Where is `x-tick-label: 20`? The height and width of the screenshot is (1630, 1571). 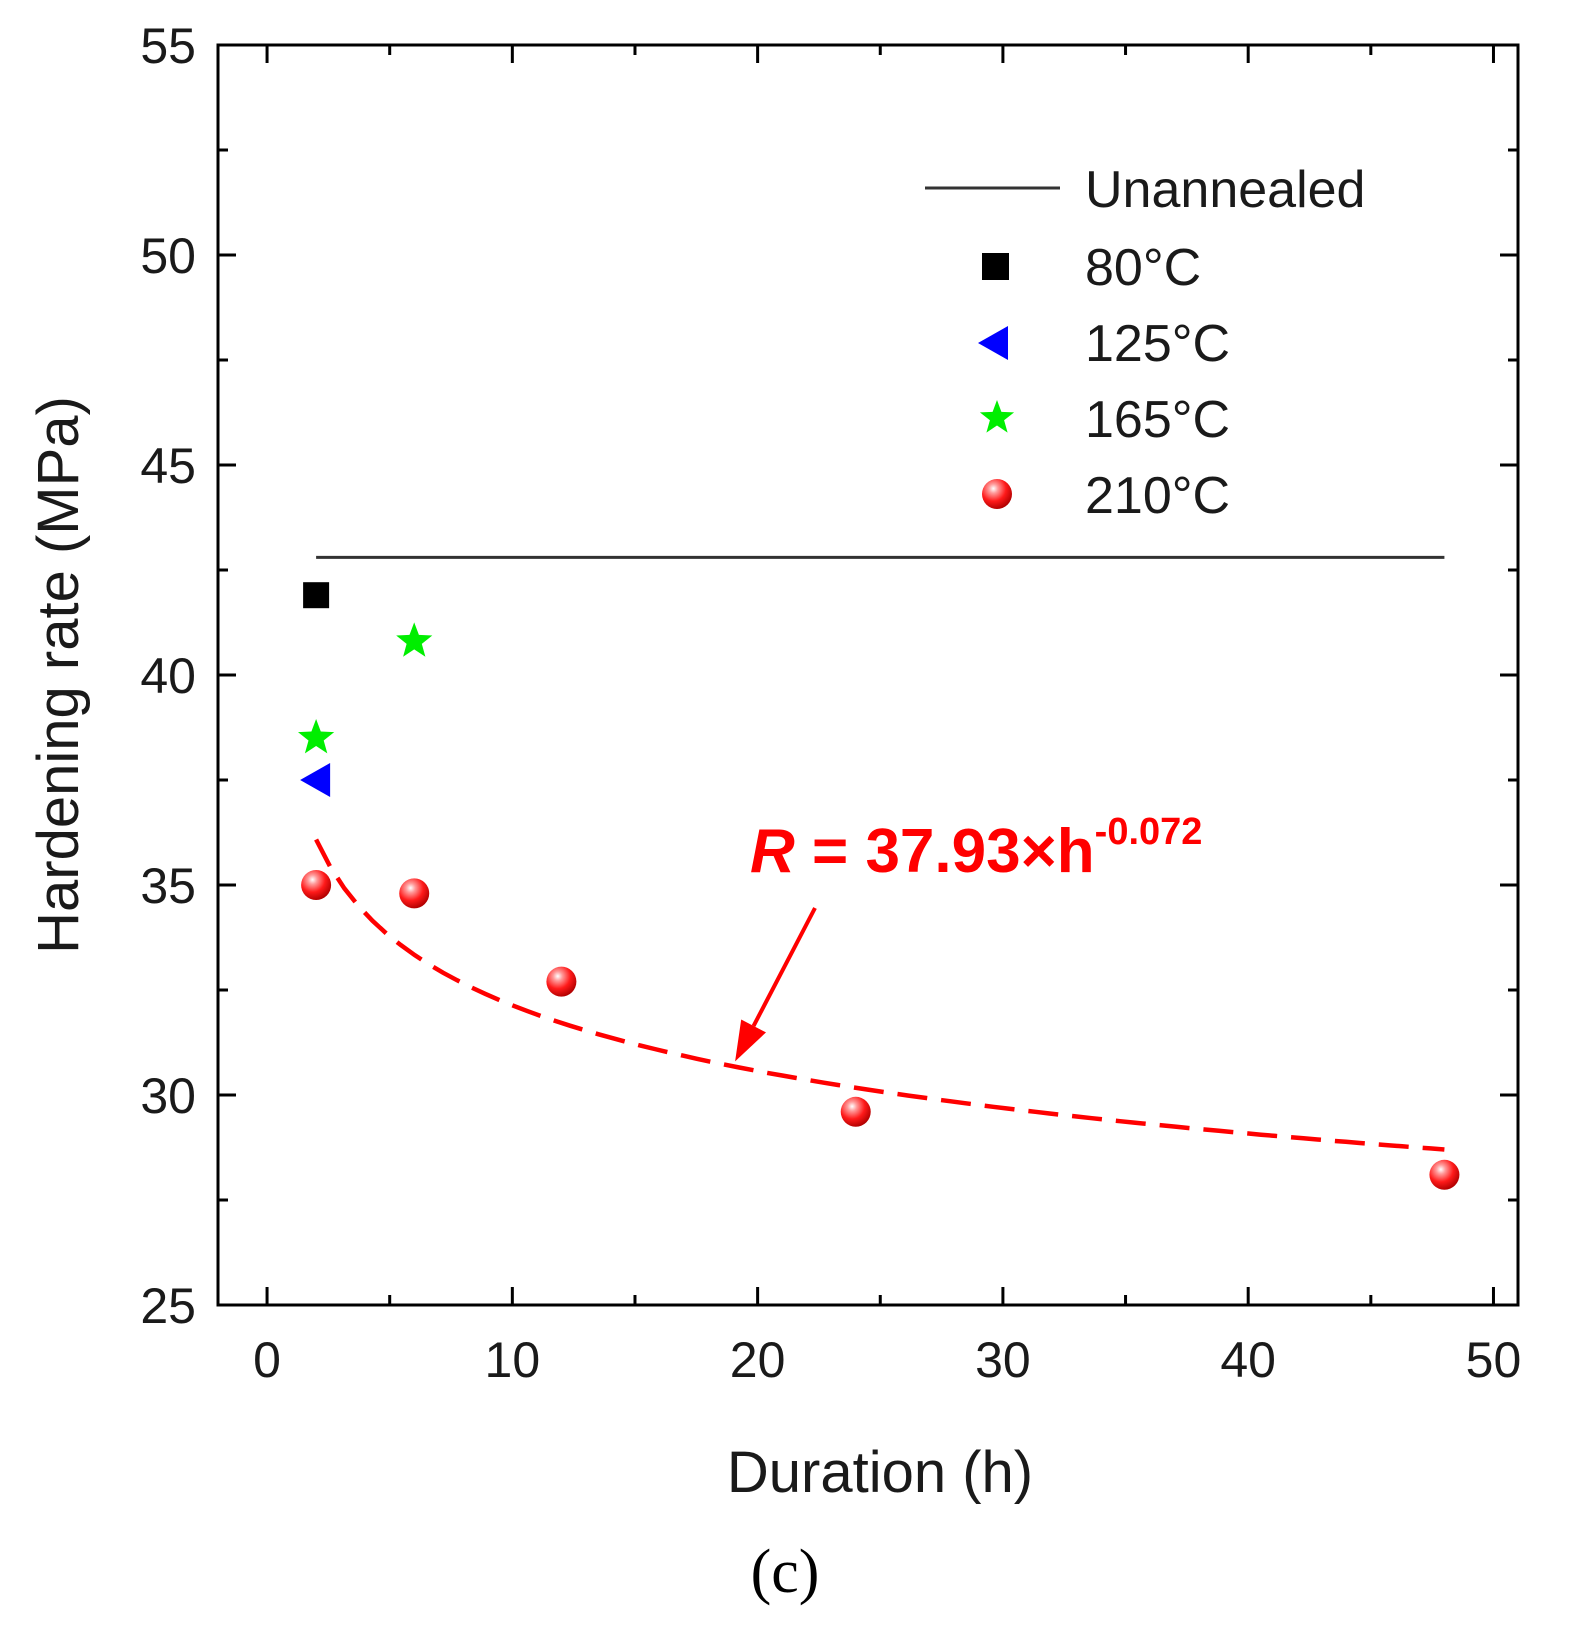
x-tick-label: 20 is located at coordinates (758, 1360).